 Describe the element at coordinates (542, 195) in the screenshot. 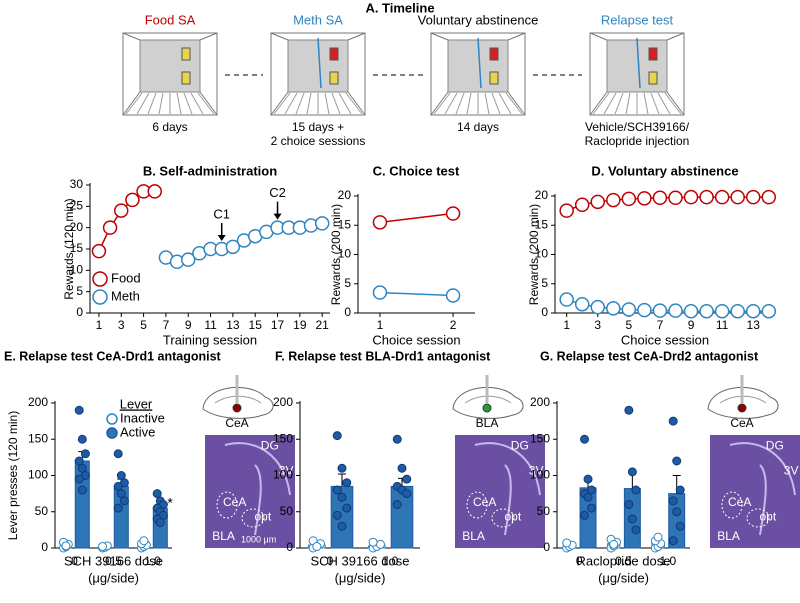

I see `y-tick-label: 20` at that location.